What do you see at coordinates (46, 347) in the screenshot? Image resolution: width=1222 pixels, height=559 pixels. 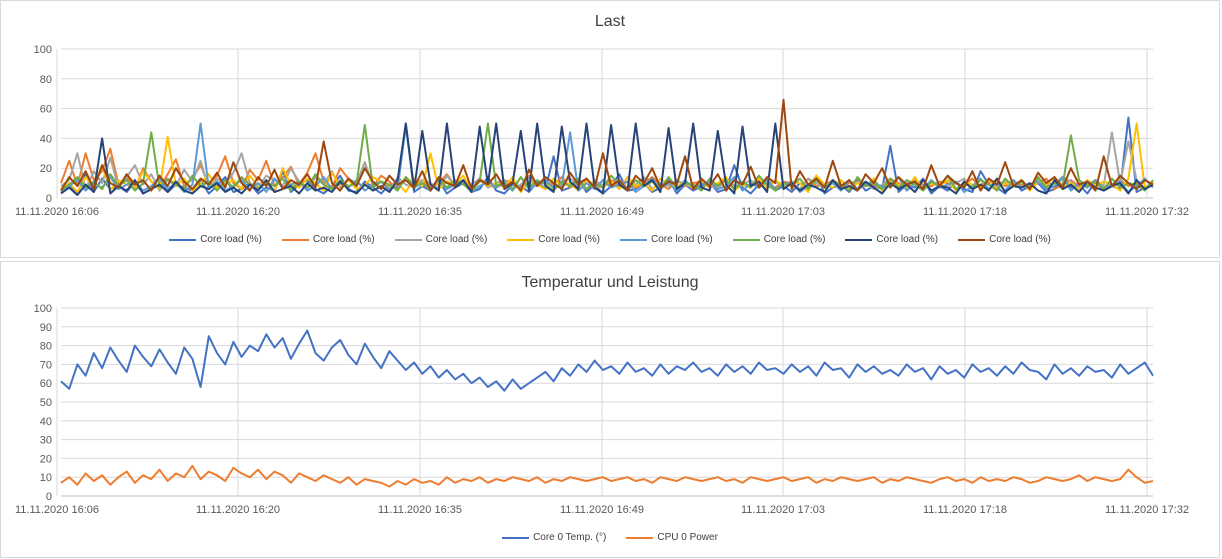 I see `temp-y-tick-label: 80` at bounding box center [46, 347].